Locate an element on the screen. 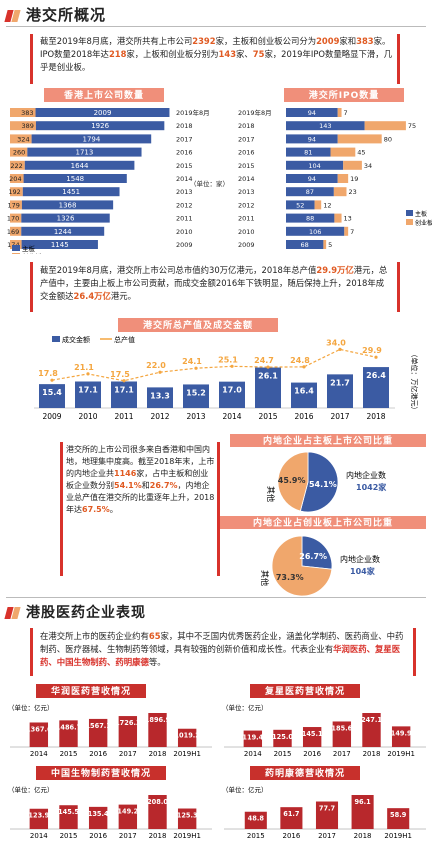  chart-title: 内地企业占创业板上市公司比重 is located at coordinates (323, 523).